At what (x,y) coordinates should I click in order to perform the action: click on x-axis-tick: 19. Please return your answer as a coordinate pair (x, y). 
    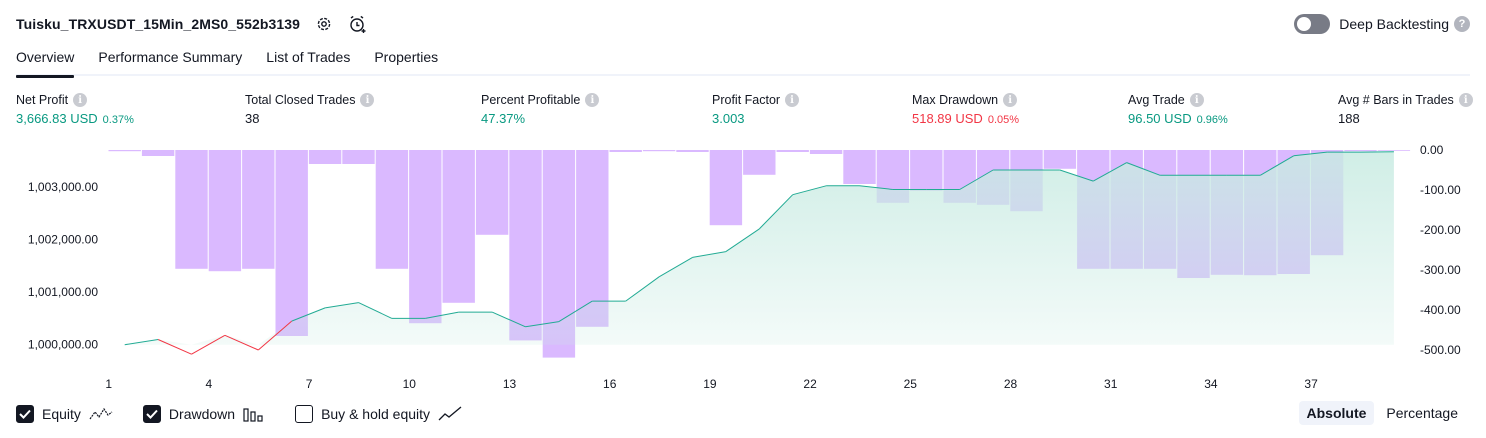
    Looking at the image, I should click on (710, 383).